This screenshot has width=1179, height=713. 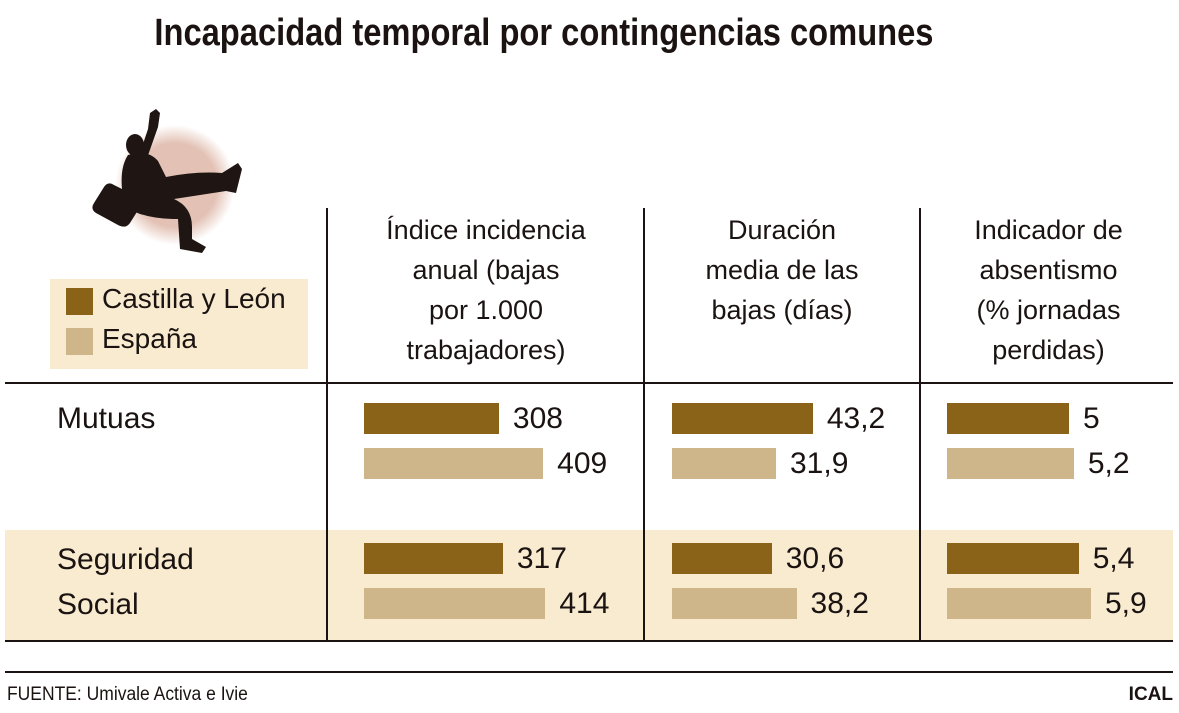 I want to click on credit-ical: ICAL, so click(x=1150, y=694).